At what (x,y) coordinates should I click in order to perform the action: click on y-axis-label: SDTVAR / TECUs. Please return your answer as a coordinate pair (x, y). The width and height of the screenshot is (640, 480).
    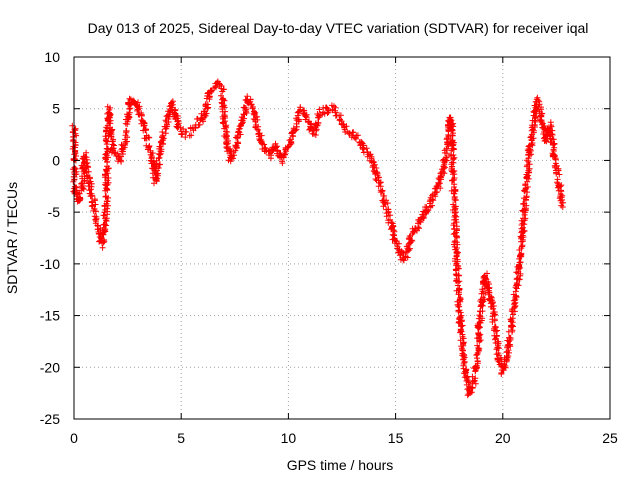
    Looking at the image, I should click on (12, 238).